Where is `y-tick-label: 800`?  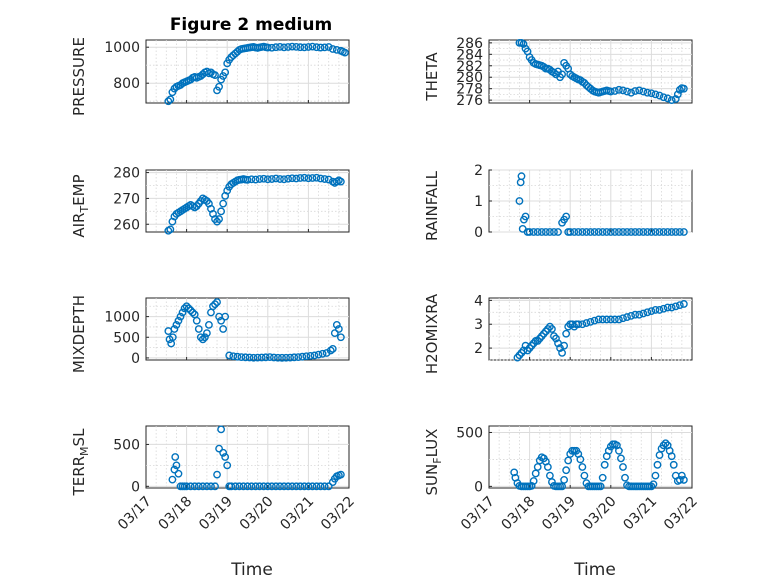 y-tick-label: 800 is located at coordinates (126, 84).